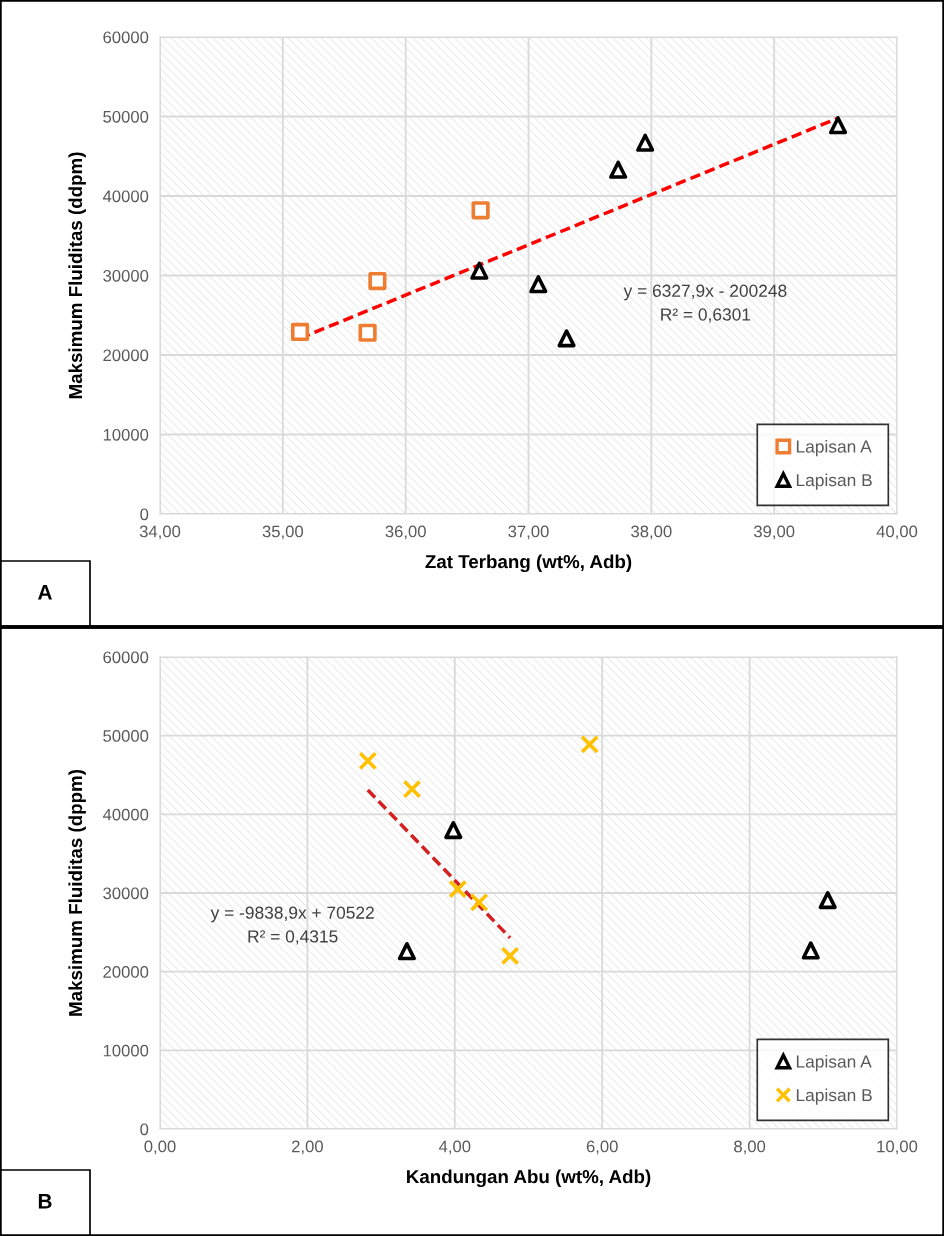 The width and height of the screenshot is (944, 1236). What do you see at coordinates (77, 275) in the screenshot?
I see `y-axis-title: Maksimum Fluiditas (ddpm)` at bounding box center [77, 275].